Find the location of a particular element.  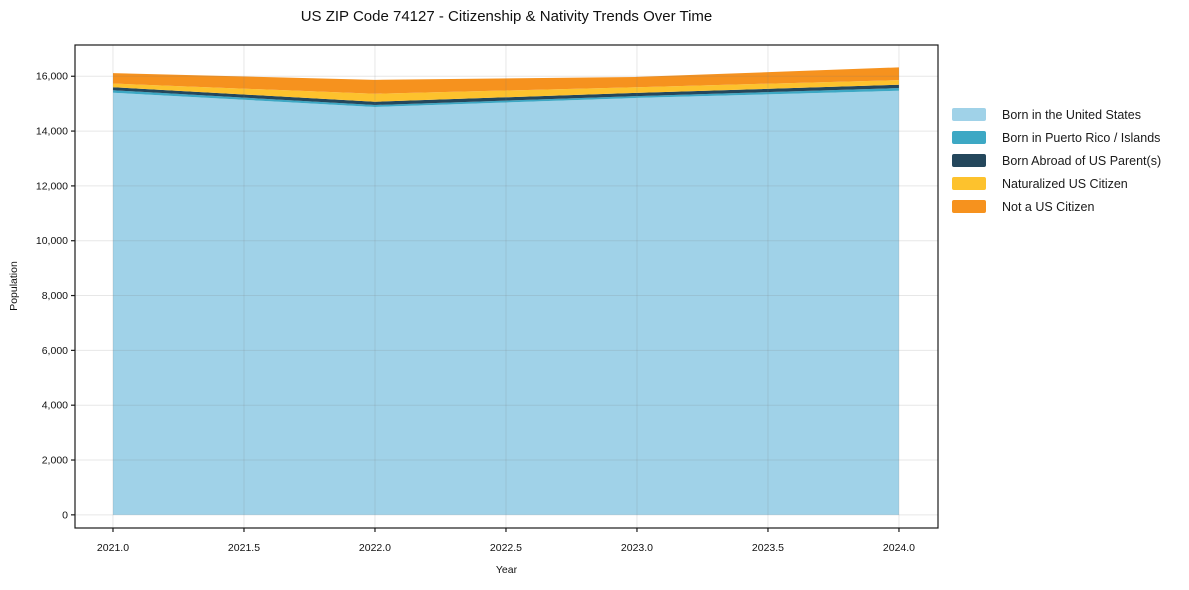

x-tick-label: 2021.5 is located at coordinates (244, 548).